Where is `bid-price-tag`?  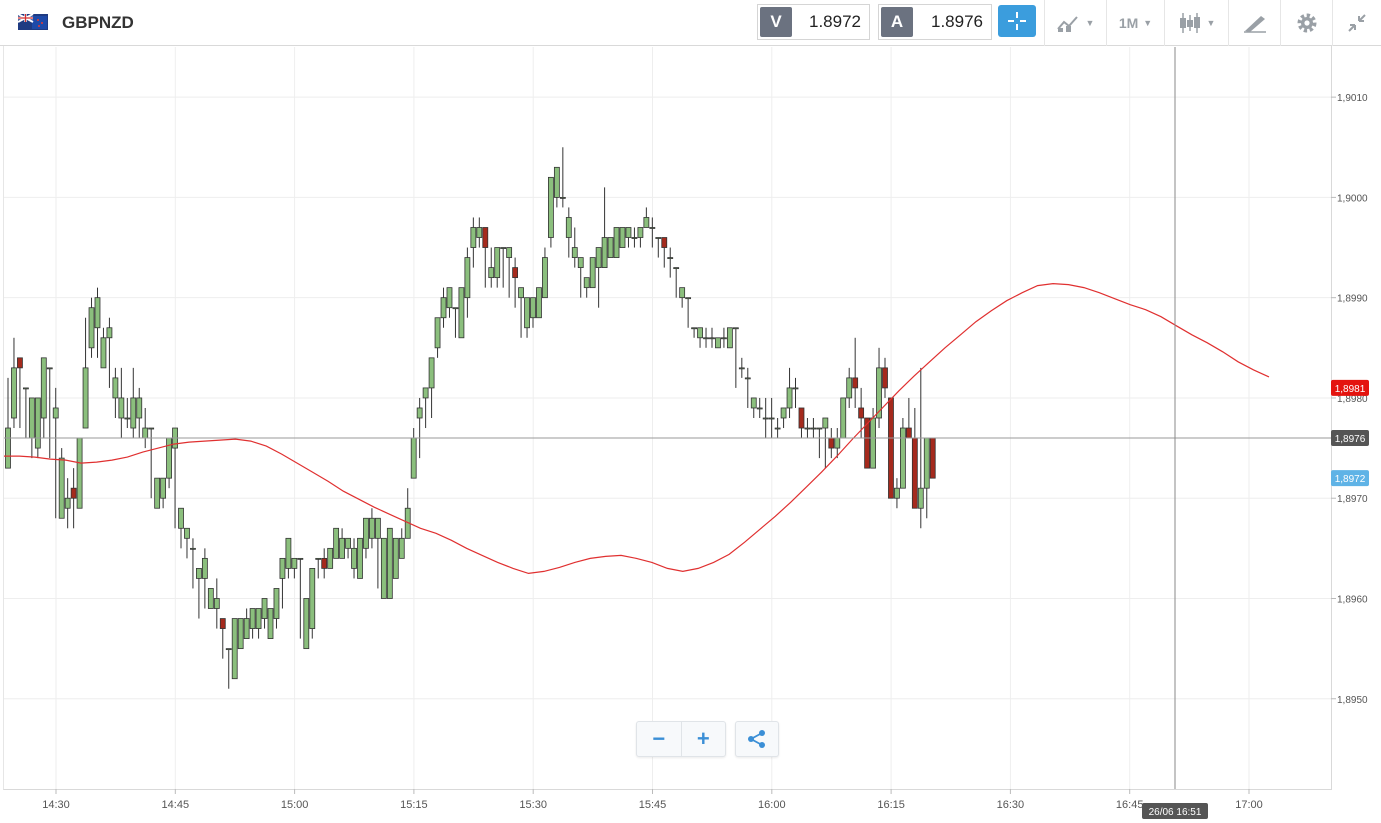
bid-price-tag is located at coordinates (1350, 478).